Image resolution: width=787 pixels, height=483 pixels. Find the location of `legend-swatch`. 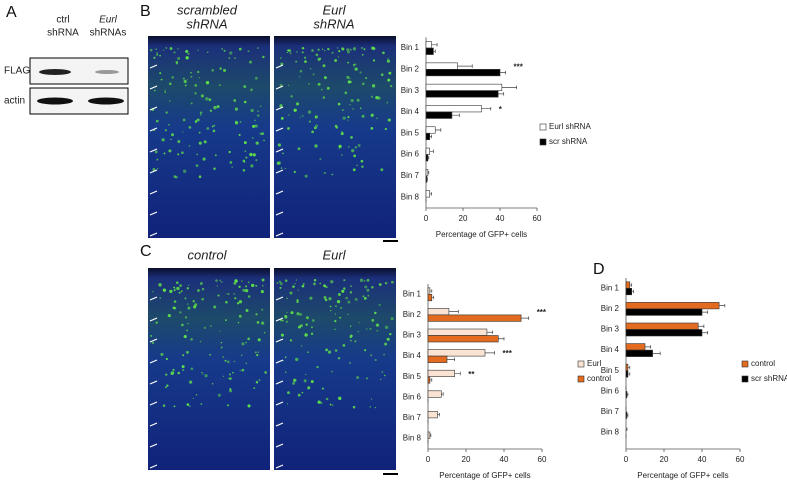

legend-swatch is located at coordinates (543, 127).